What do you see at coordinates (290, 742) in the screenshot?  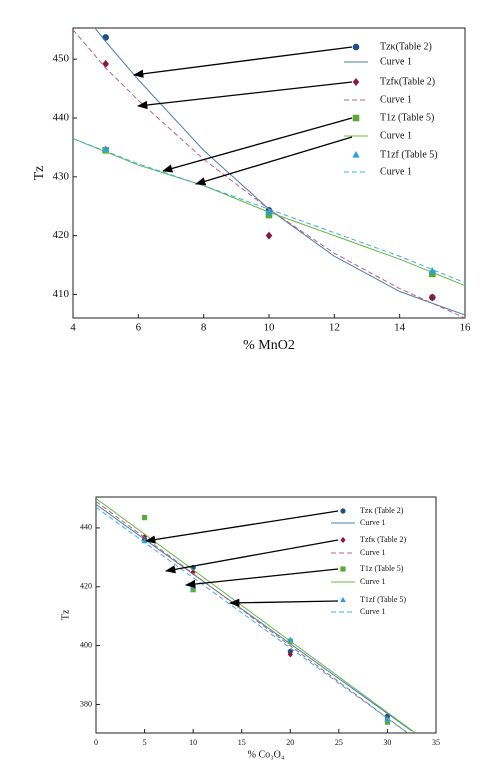 I see `x-tick-label: 20` at bounding box center [290, 742].